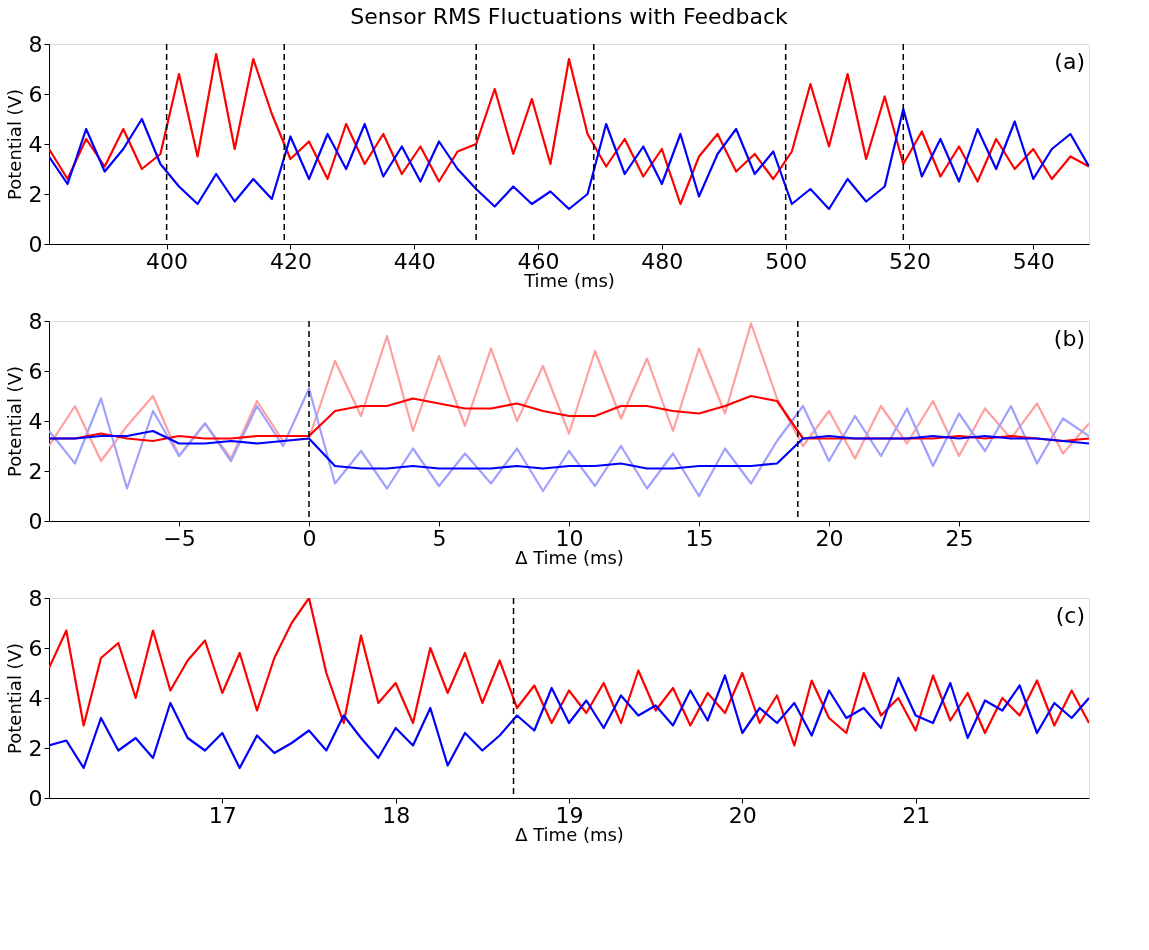 This screenshot has height=950, width=1149. Describe the element at coordinates (569, 16) in the screenshot. I see `chart-title: Sensor RMS Fluctuations with Feedback` at that location.